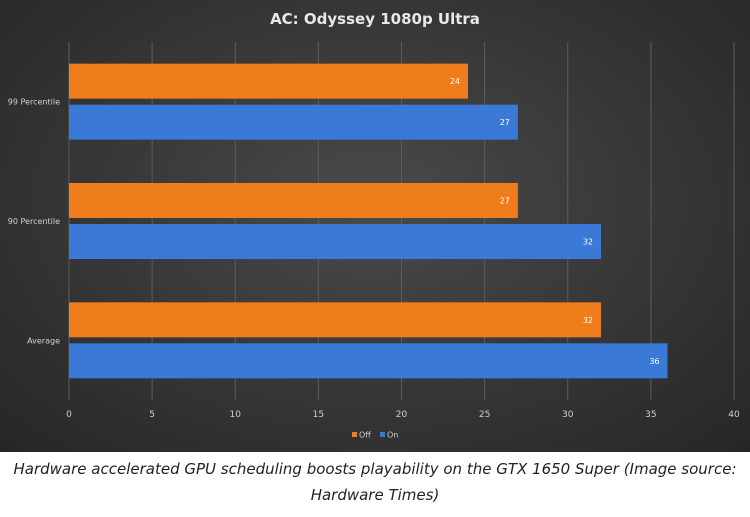 Image resolution: width=750 pixels, height=517 pixels. Describe the element at coordinates (588, 242) in the screenshot. I see `data-label-on-1: 32` at that location.